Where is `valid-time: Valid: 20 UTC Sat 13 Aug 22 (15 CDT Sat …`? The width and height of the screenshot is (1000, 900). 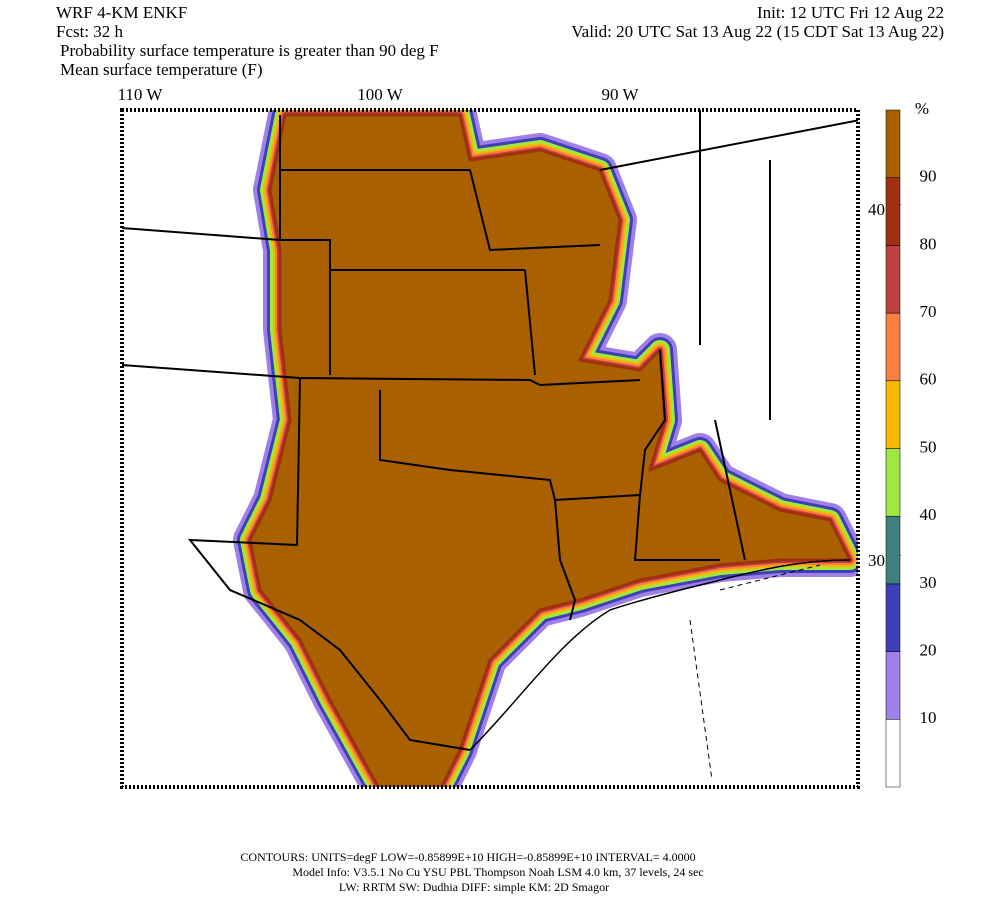 valid-time: Valid: 20 UTC Sat 13 Aug 22 (15 CDT Sat … is located at coordinates (757, 31).